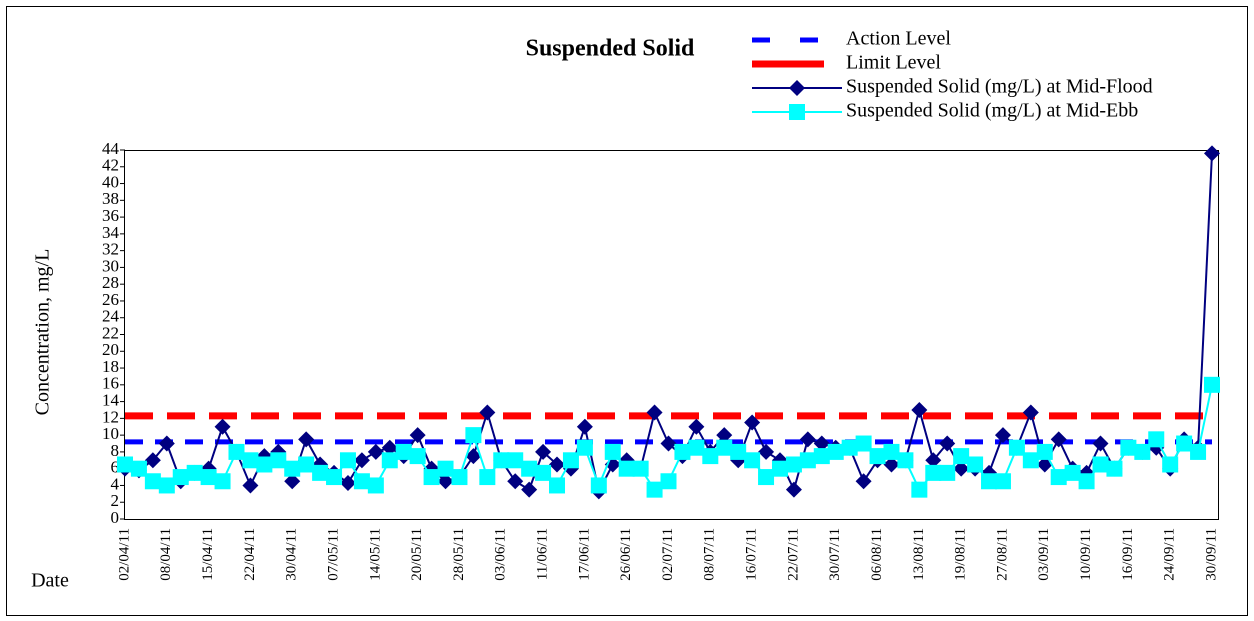  I want to click on x-tick-label: 22/07/11, so click(793, 554).